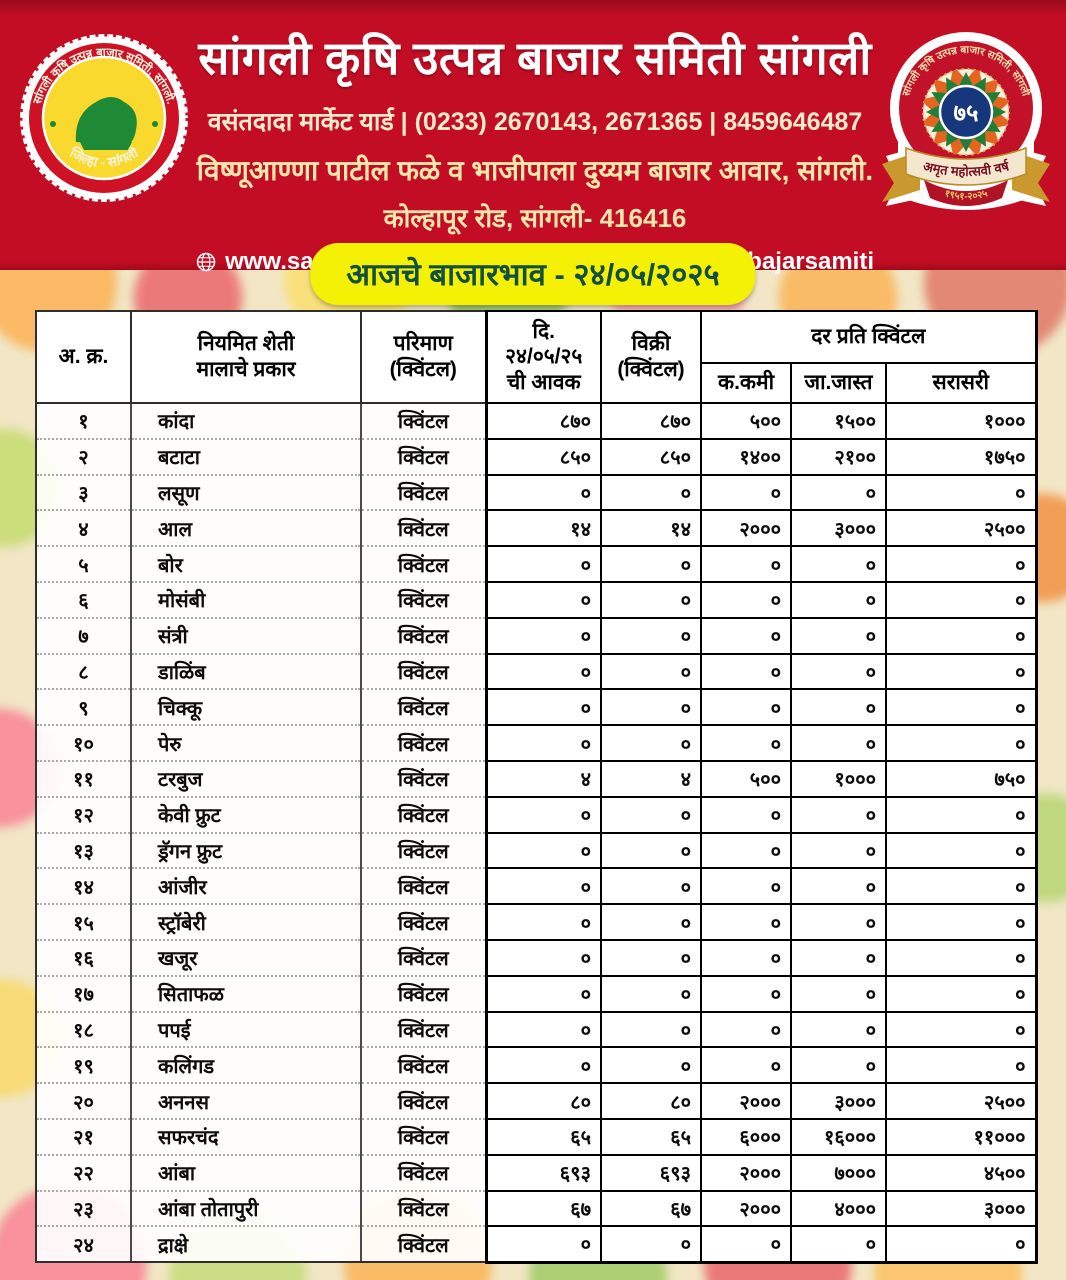 The image size is (1066, 1280). I want to click on table-row: ४ आल क्विंटल १४ १४ २००० ३००० २५००, so click(536, 528).